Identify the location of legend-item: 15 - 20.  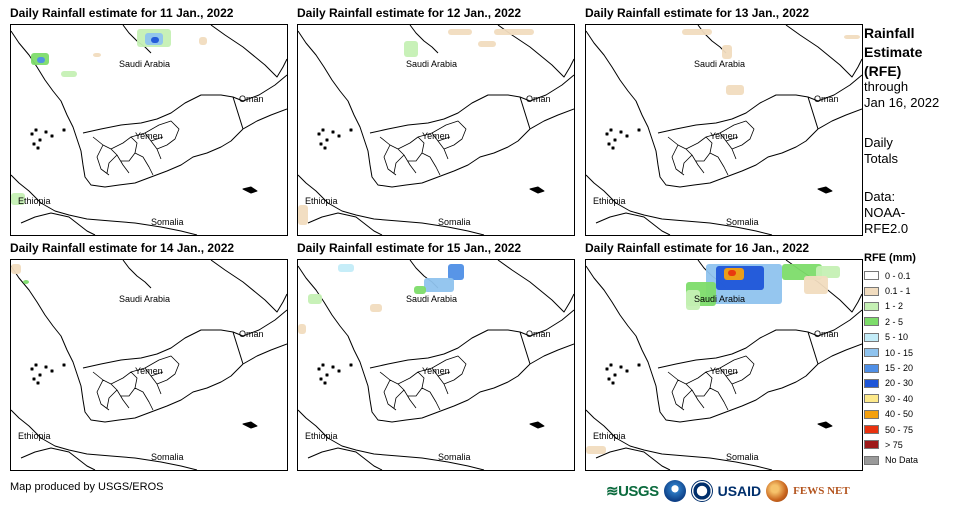
(914, 367).